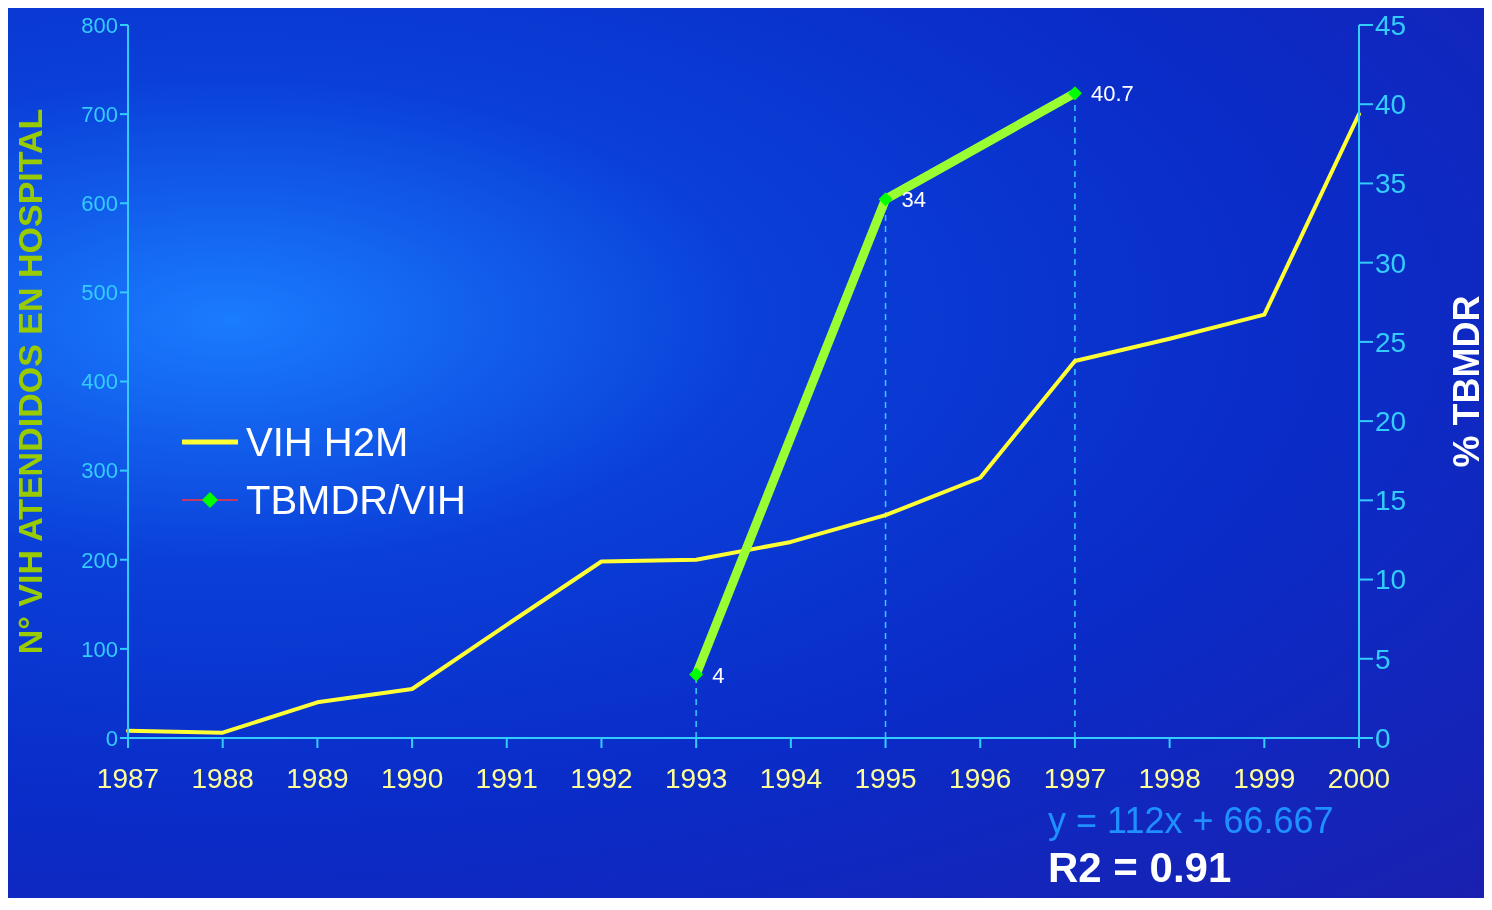 This screenshot has height=910, width=1492. What do you see at coordinates (718, 675) in the screenshot?
I see `data-label: 4` at bounding box center [718, 675].